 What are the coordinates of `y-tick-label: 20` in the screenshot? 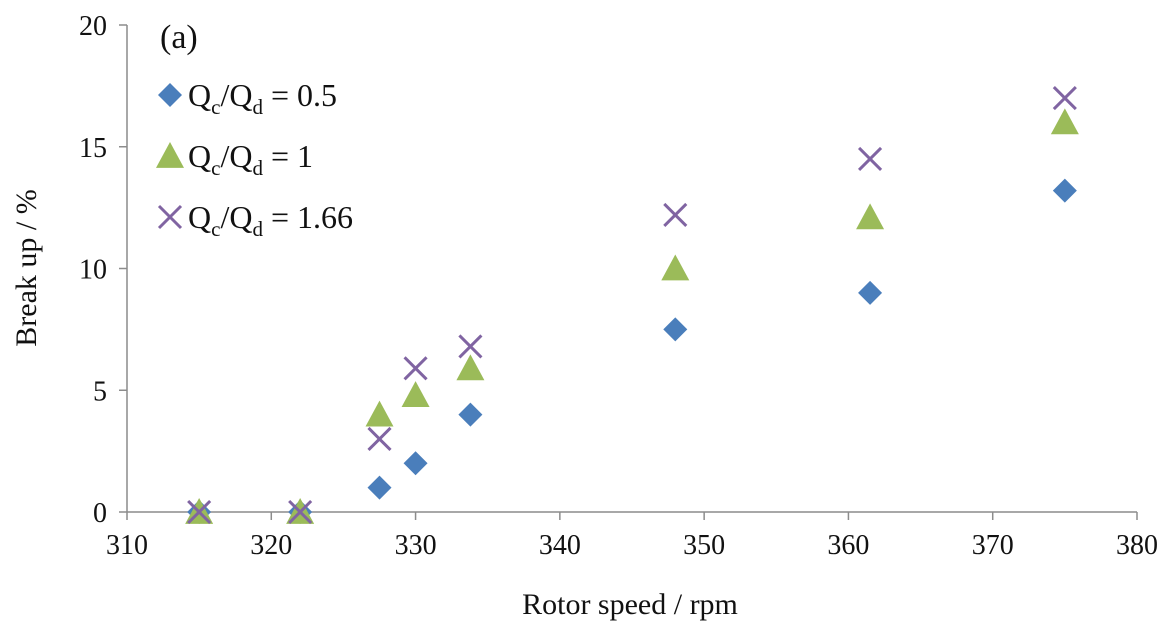 It's located at (93, 26).